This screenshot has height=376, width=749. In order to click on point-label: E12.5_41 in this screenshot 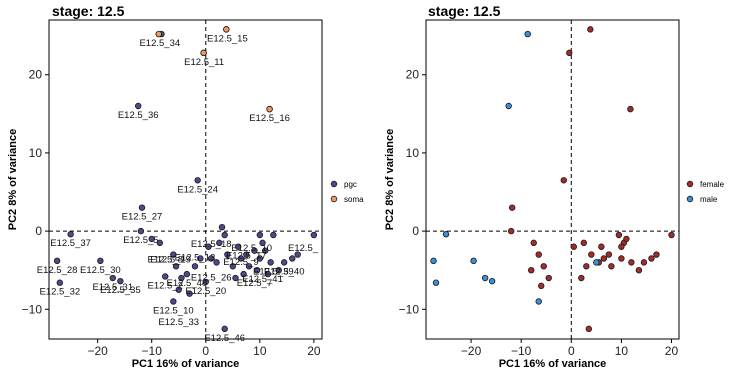, I will do `click(262, 279)`.